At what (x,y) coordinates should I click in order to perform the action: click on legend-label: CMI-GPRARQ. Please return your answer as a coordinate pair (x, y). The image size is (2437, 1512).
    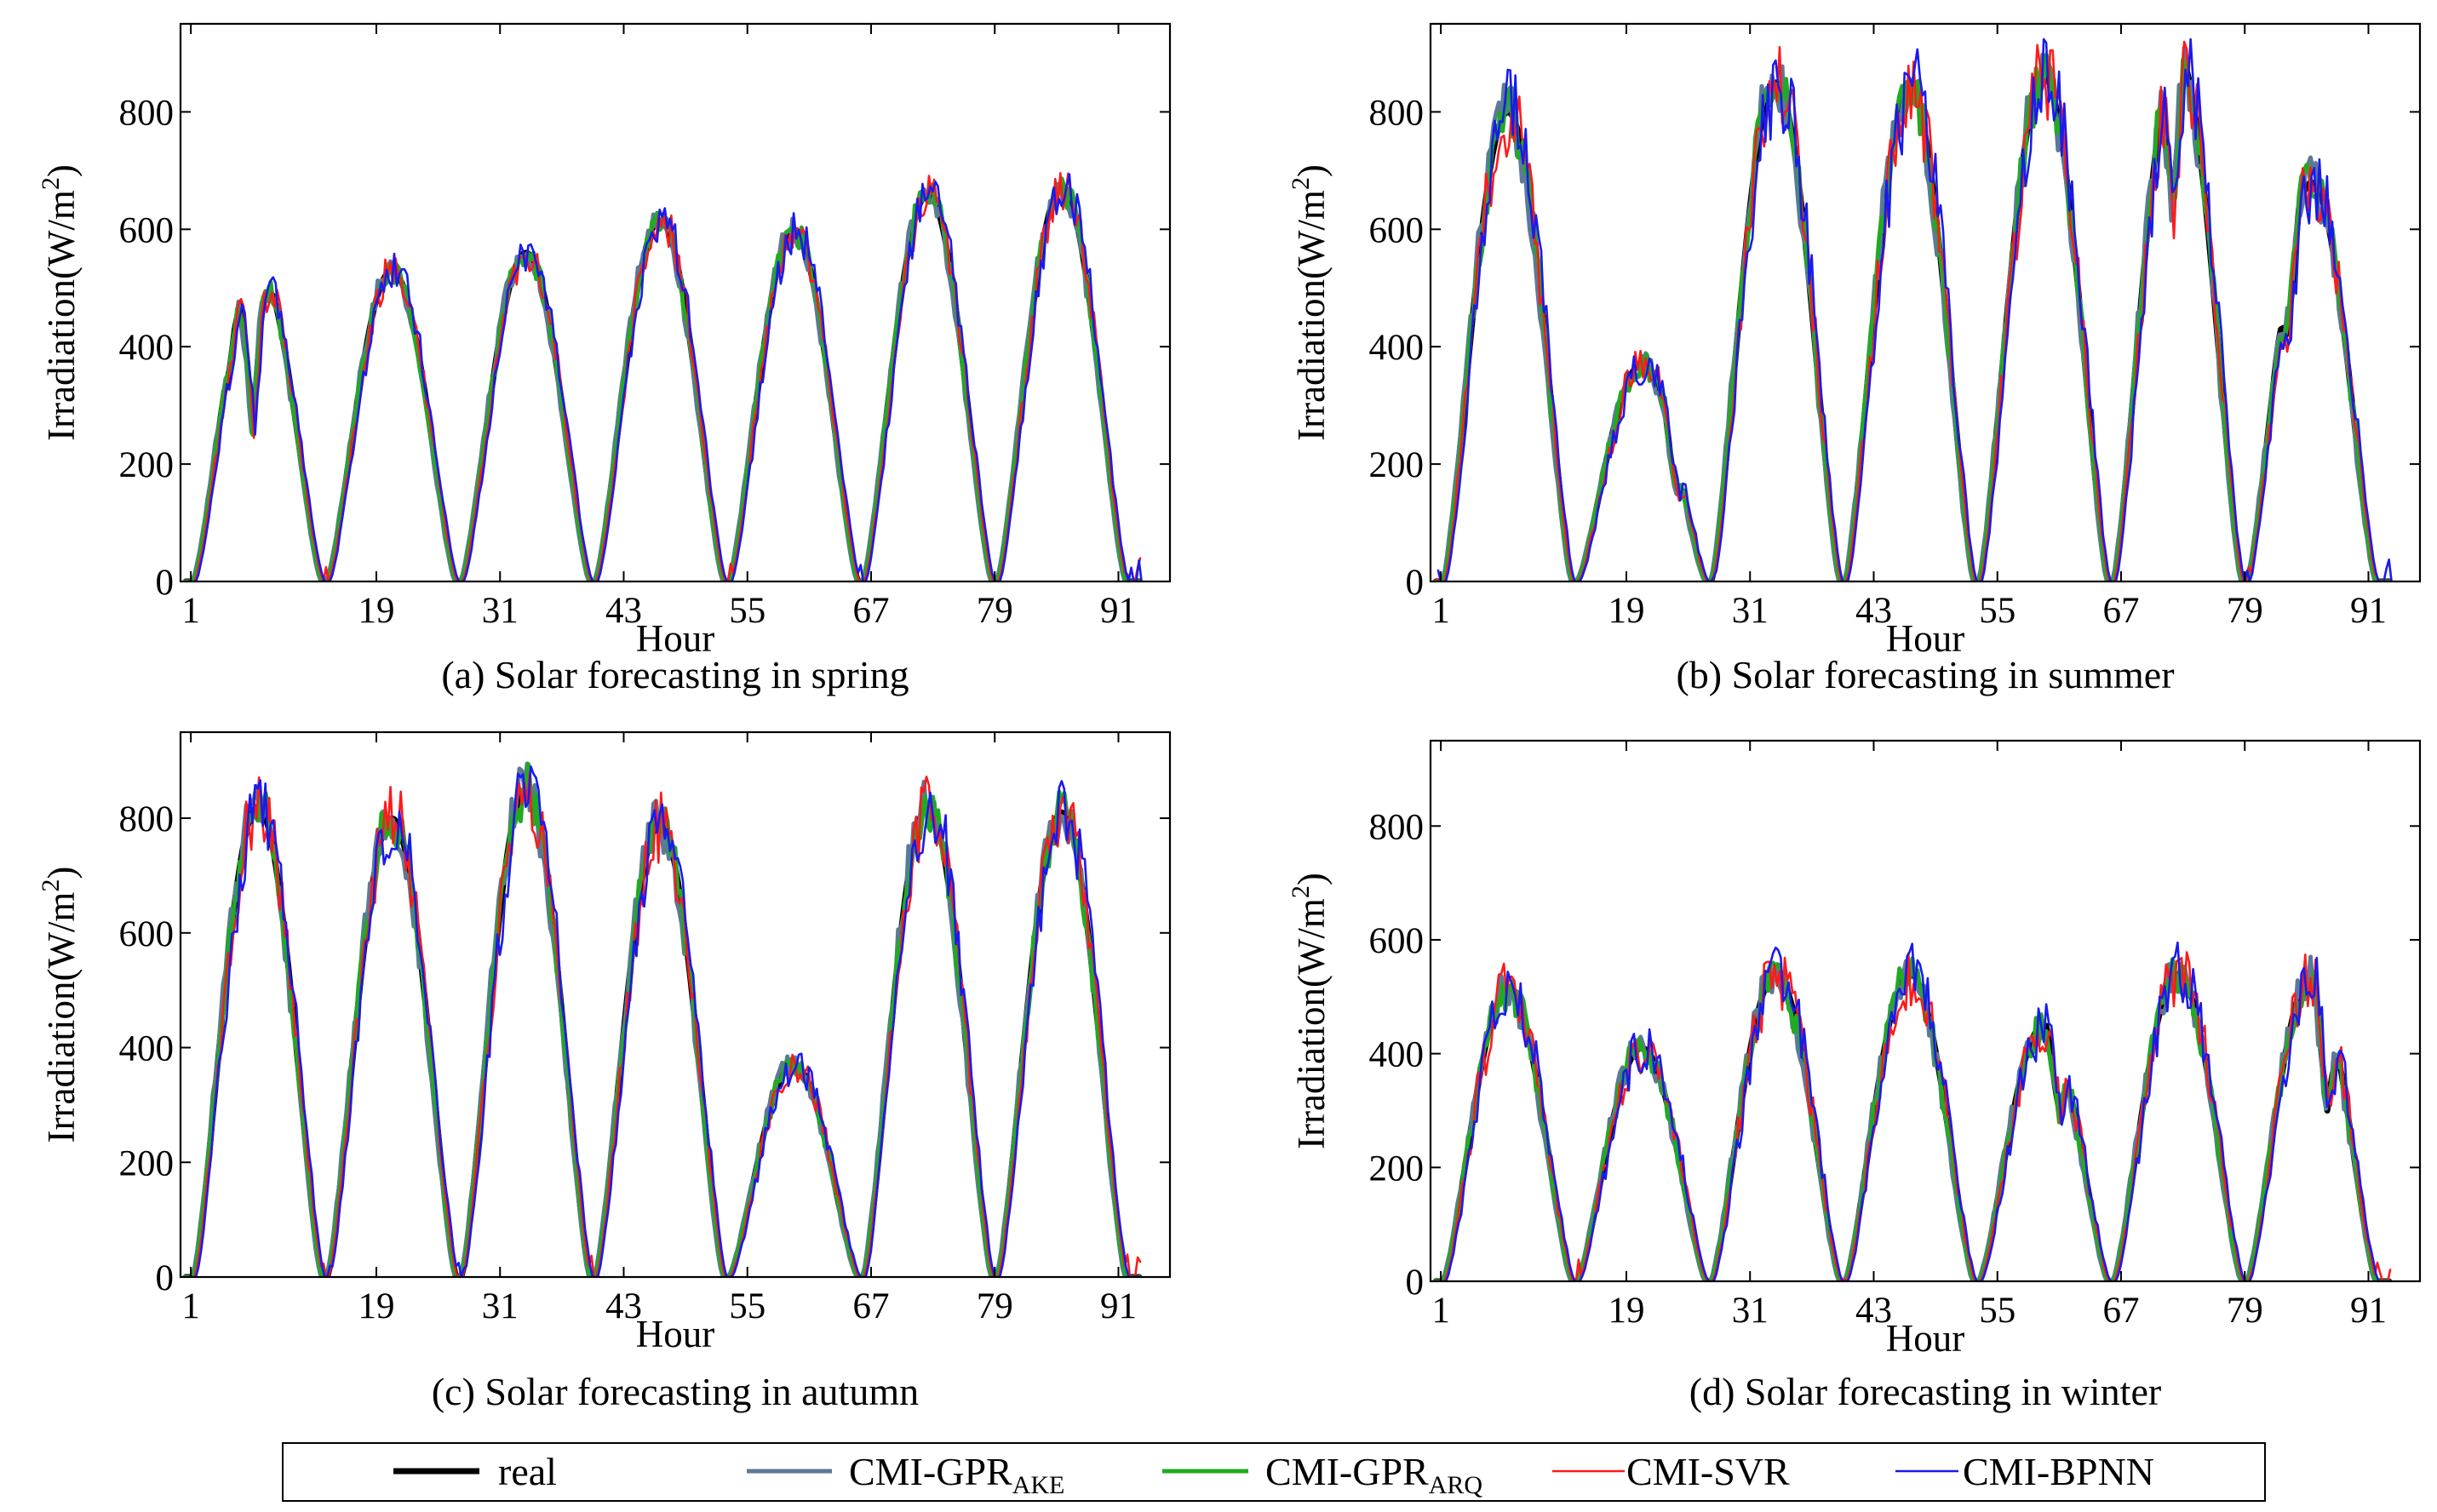
    Looking at the image, I should click on (1373, 1474).